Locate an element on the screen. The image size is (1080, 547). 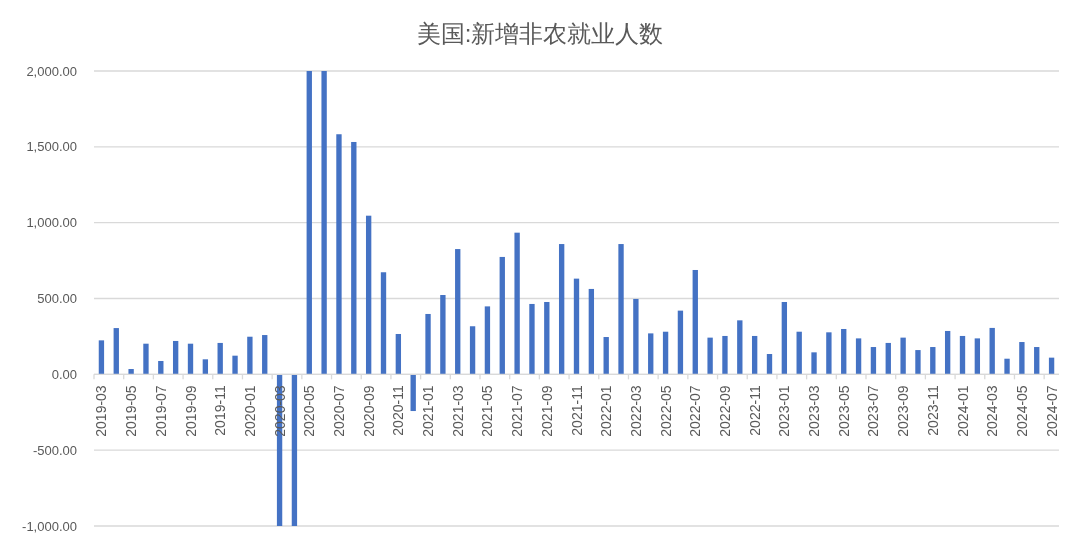
x-tick-label: 2023-11 is located at coordinates (932, 410).